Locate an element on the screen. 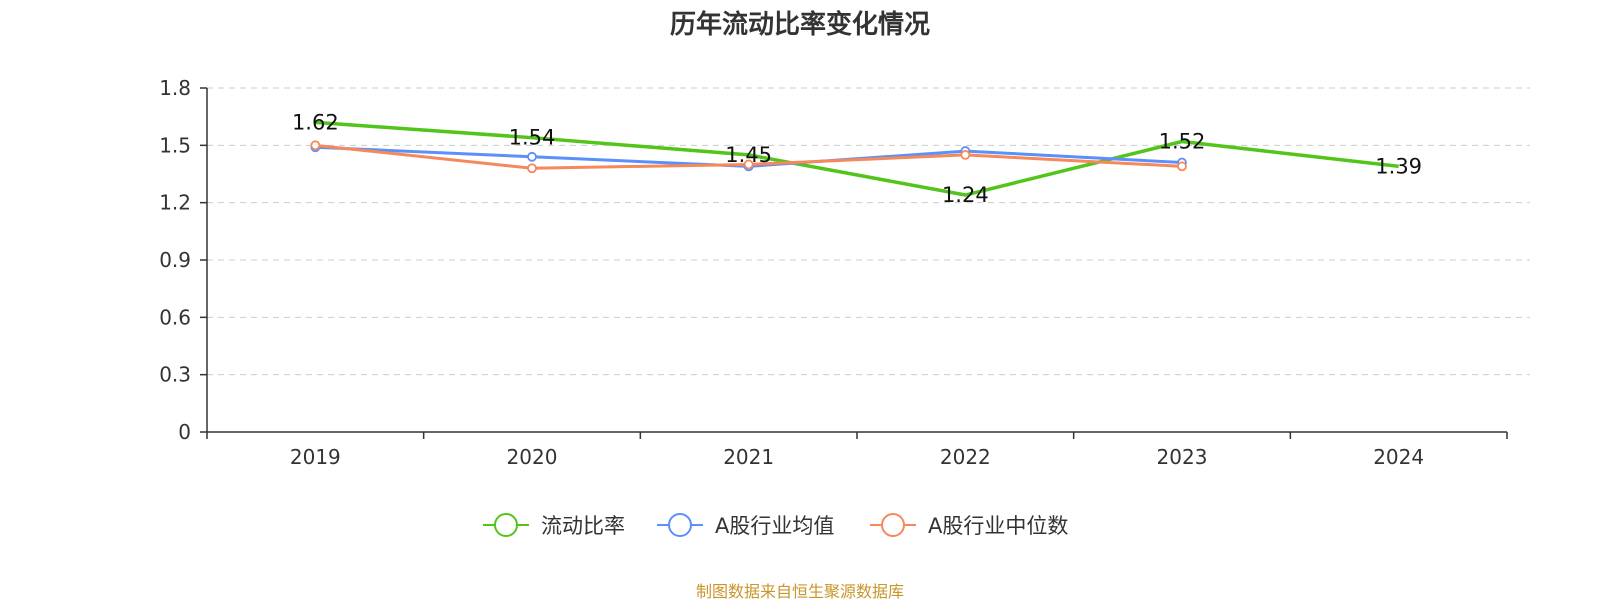 The width and height of the screenshot is (1600, 602). x-tick-label: 2022 is located at coordinates (965, 457).